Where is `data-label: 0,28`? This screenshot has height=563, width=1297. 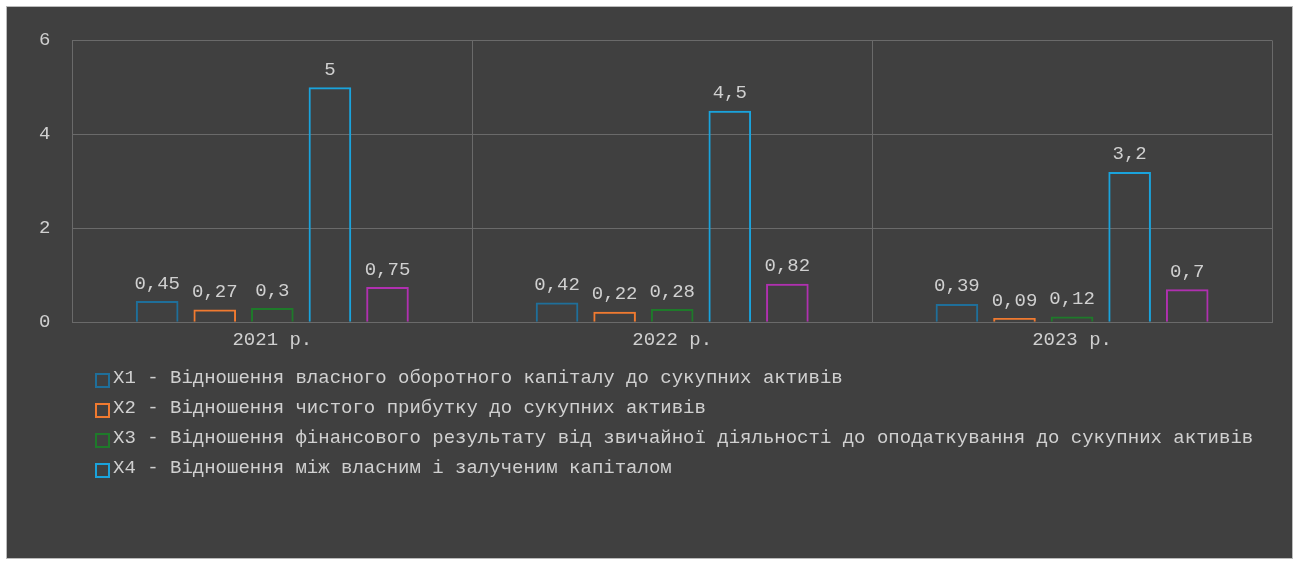 data-label: 0,28 is located at coordinates (672, 291).